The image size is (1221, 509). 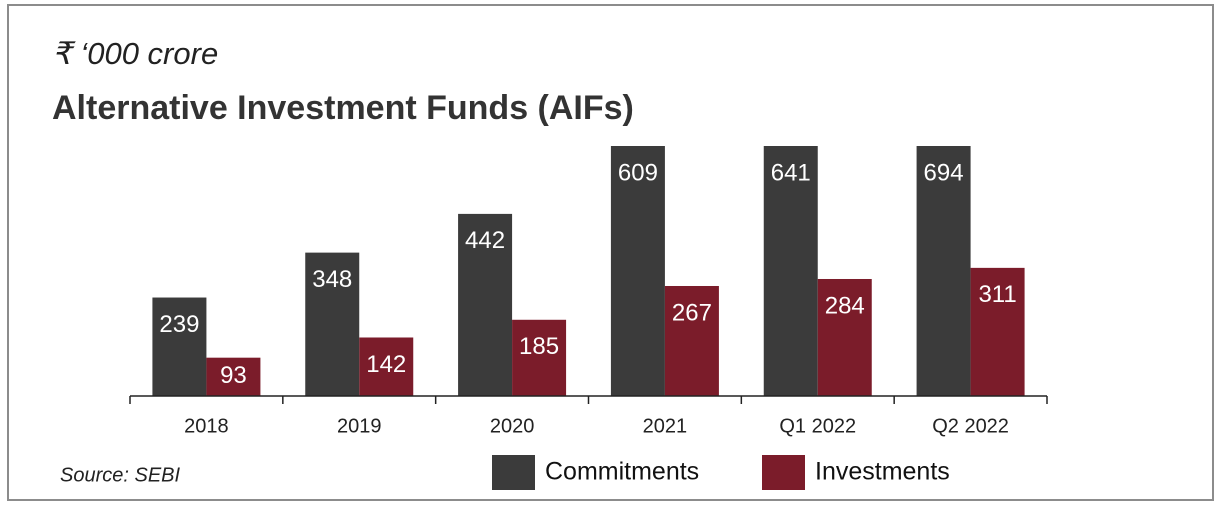 I want to click on value-label: 311, so click(x=997, y=294).